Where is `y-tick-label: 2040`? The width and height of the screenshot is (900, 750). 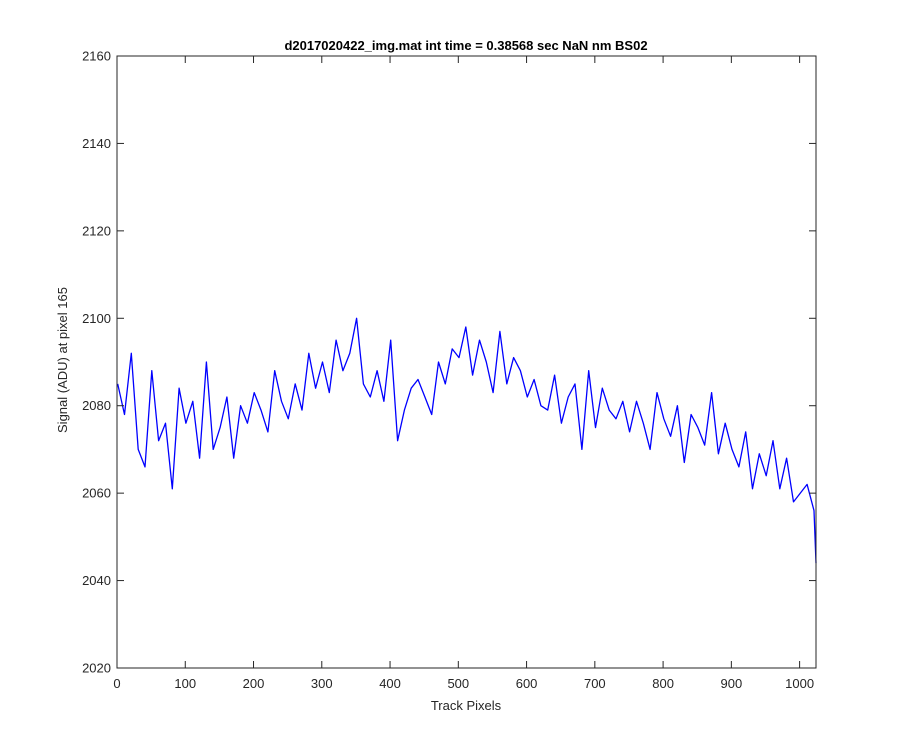
y-tick-label: 2040 is located at coordinates (96, 580).